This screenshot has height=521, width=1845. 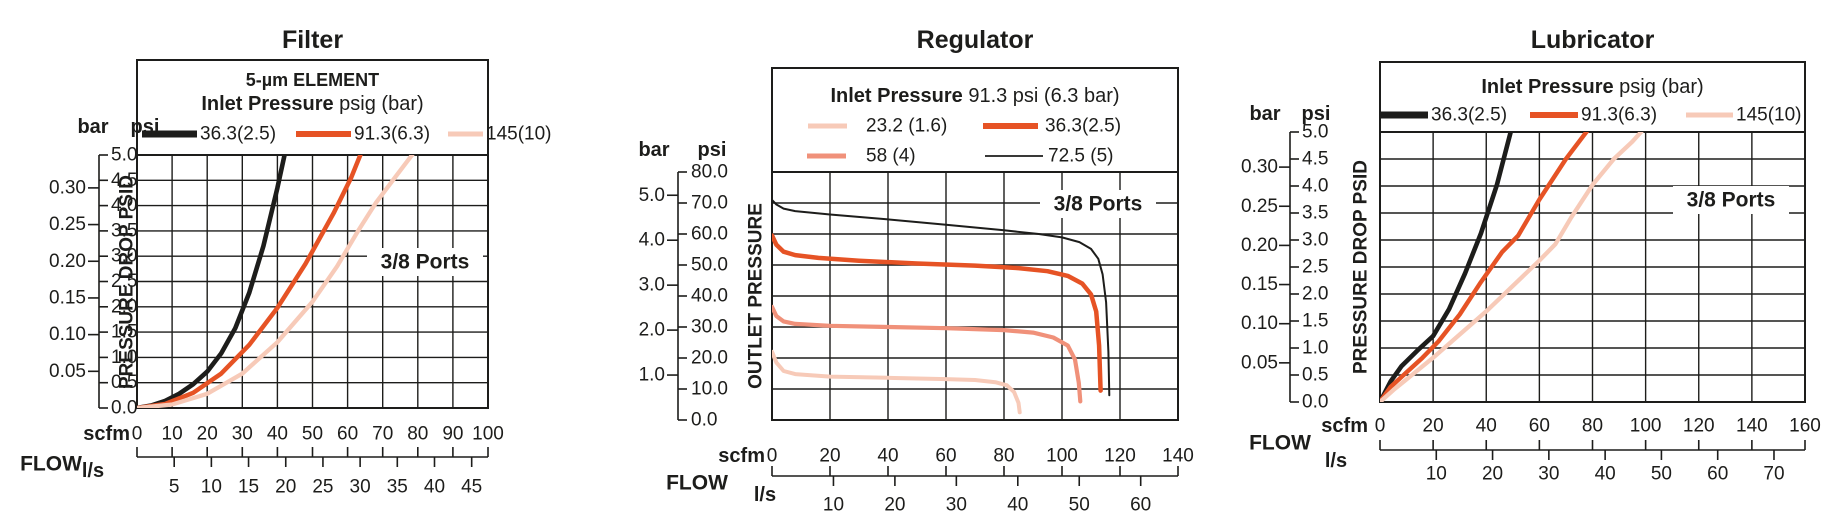 What do you see at coordinates (1315, 186) in the screenshot?
I see `lubricator-psi-tick: 4.0` at bounding box center [1315, 186].